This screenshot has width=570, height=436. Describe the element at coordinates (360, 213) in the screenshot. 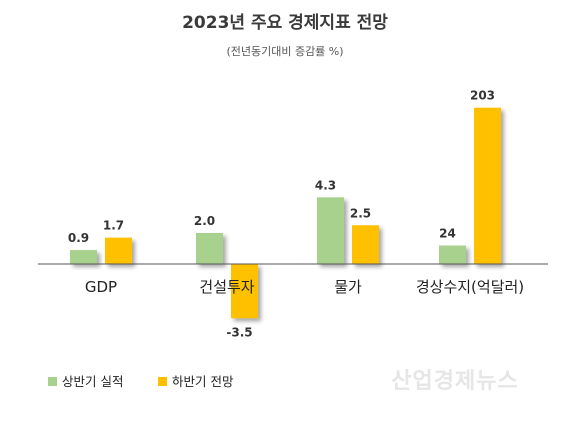

I see `data-label: 2.5` at that location.